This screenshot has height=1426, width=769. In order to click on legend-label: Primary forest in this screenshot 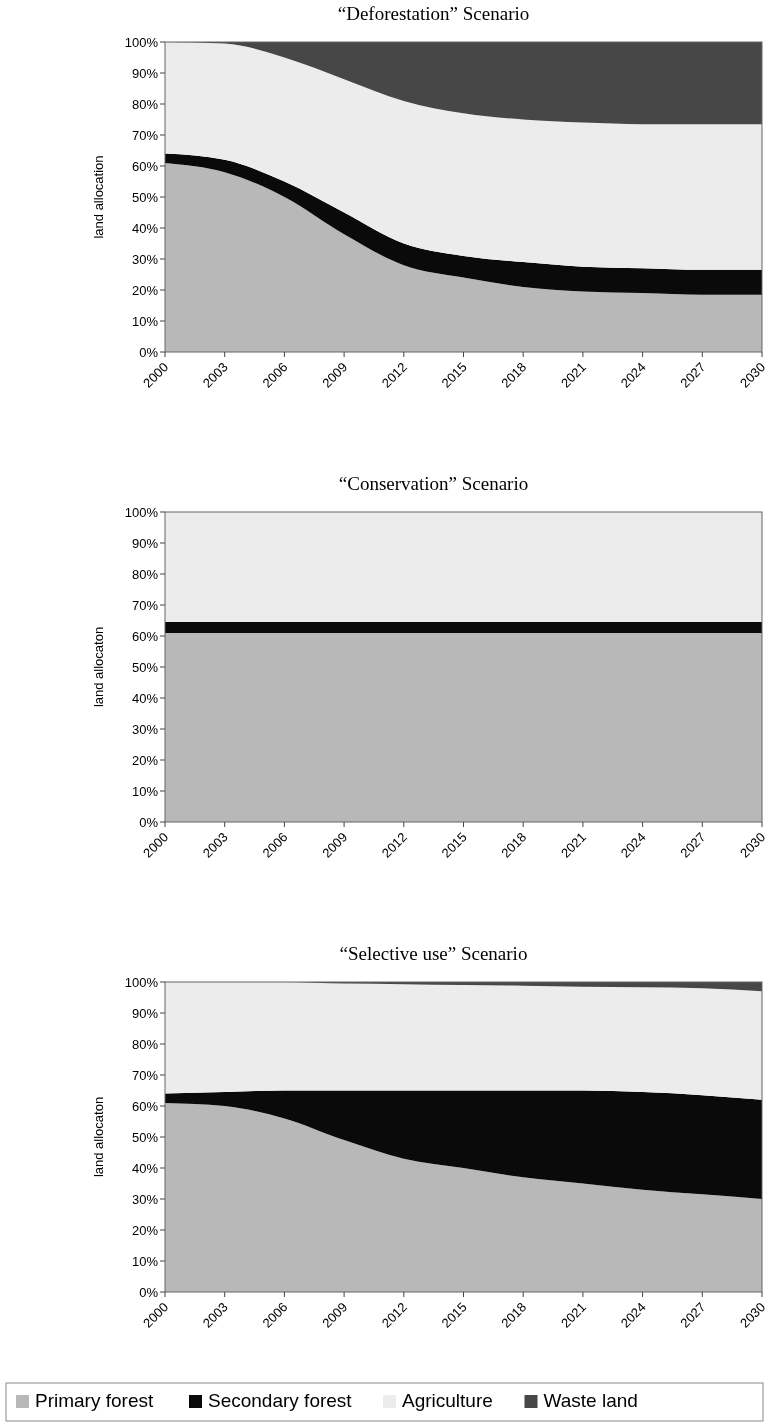, I will do `click(94, 1400)`.